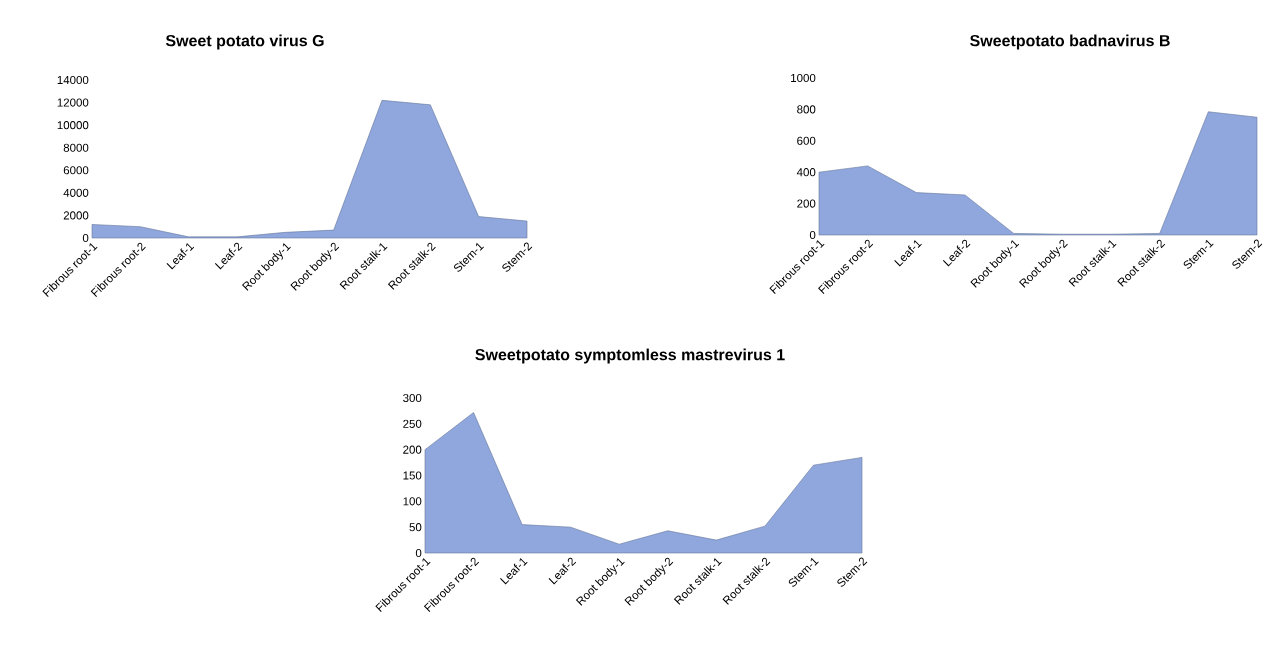 Image resolution: width=1267 pixels, height=657 pixels. Describe the element at coordinates (803, 78) in the screenshot. I see `y-tick-label: 1000` at that location.